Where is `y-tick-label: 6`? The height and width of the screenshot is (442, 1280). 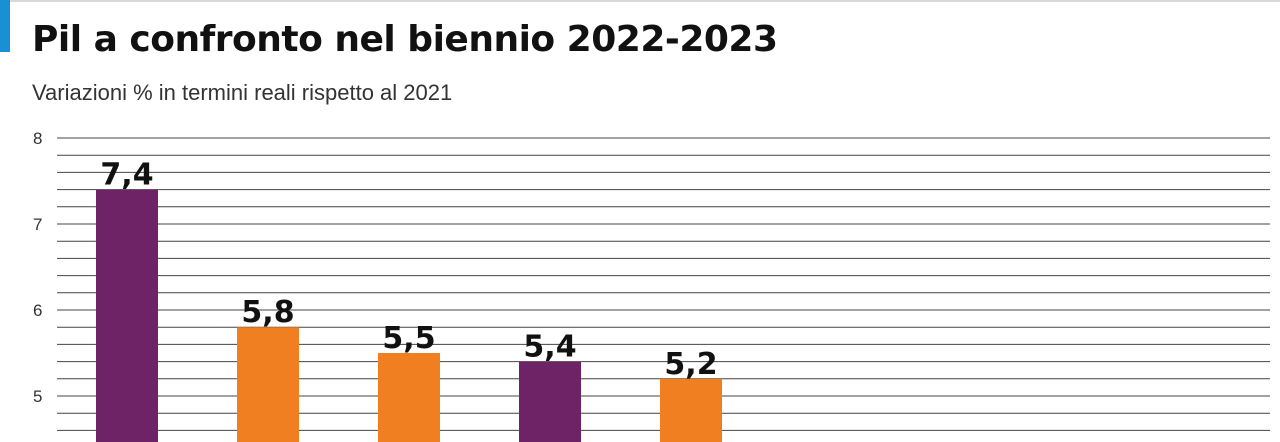 y-tick-label: 6 is located at coordinates (37, 310).